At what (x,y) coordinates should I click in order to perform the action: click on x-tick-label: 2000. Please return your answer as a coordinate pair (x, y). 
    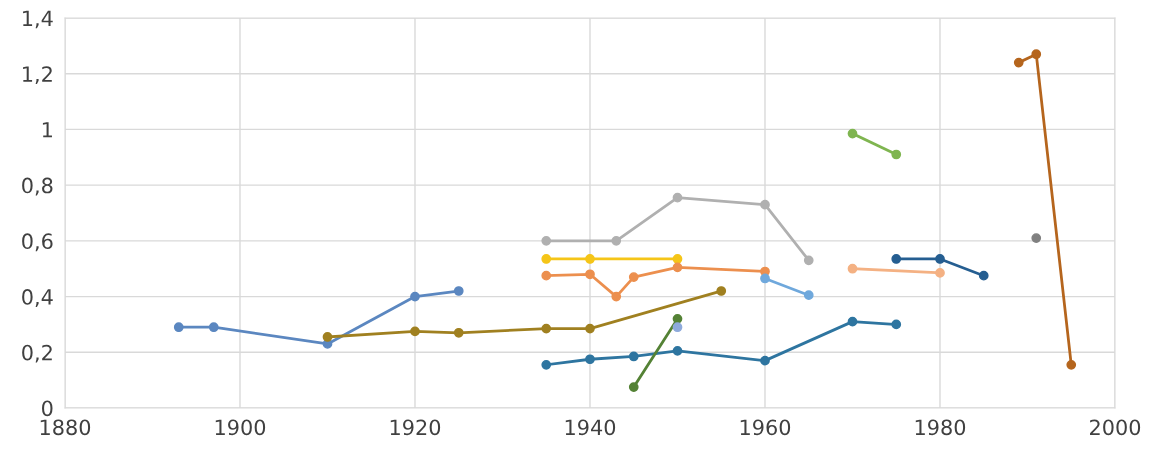
    Looking at the image, I should click on (1115, 427).